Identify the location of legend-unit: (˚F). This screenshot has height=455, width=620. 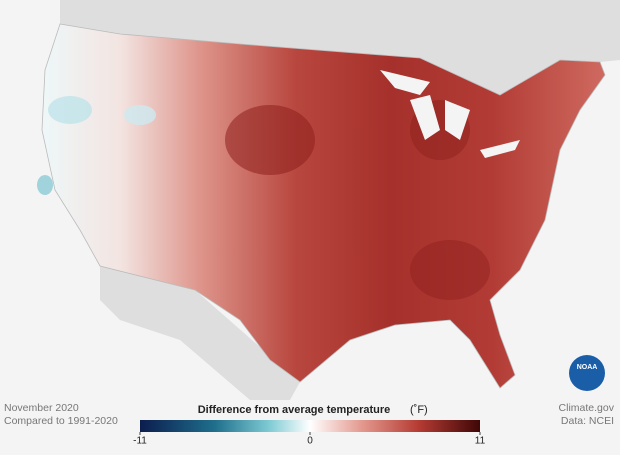
(419, 410).